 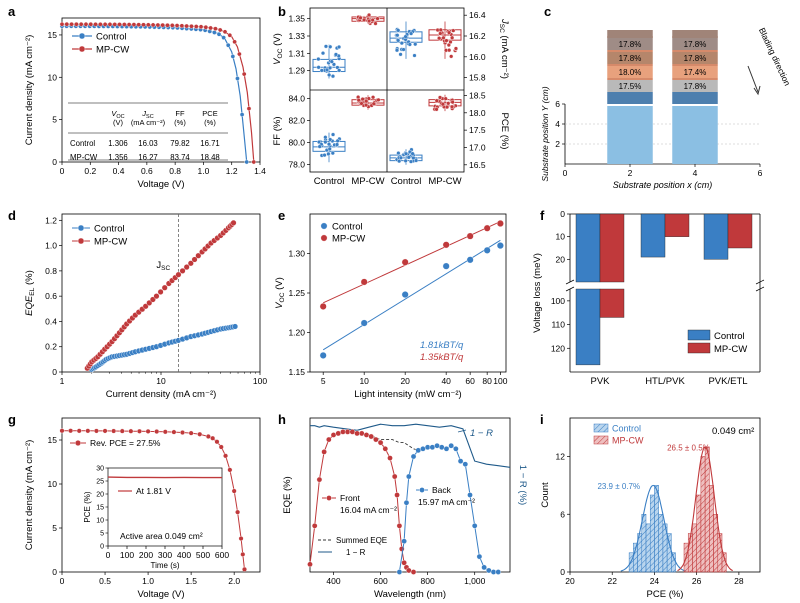 What do you see at coordinates (601, 440) in the screenshot?
I see `legend-swatch` at bounding box center [601, 440].